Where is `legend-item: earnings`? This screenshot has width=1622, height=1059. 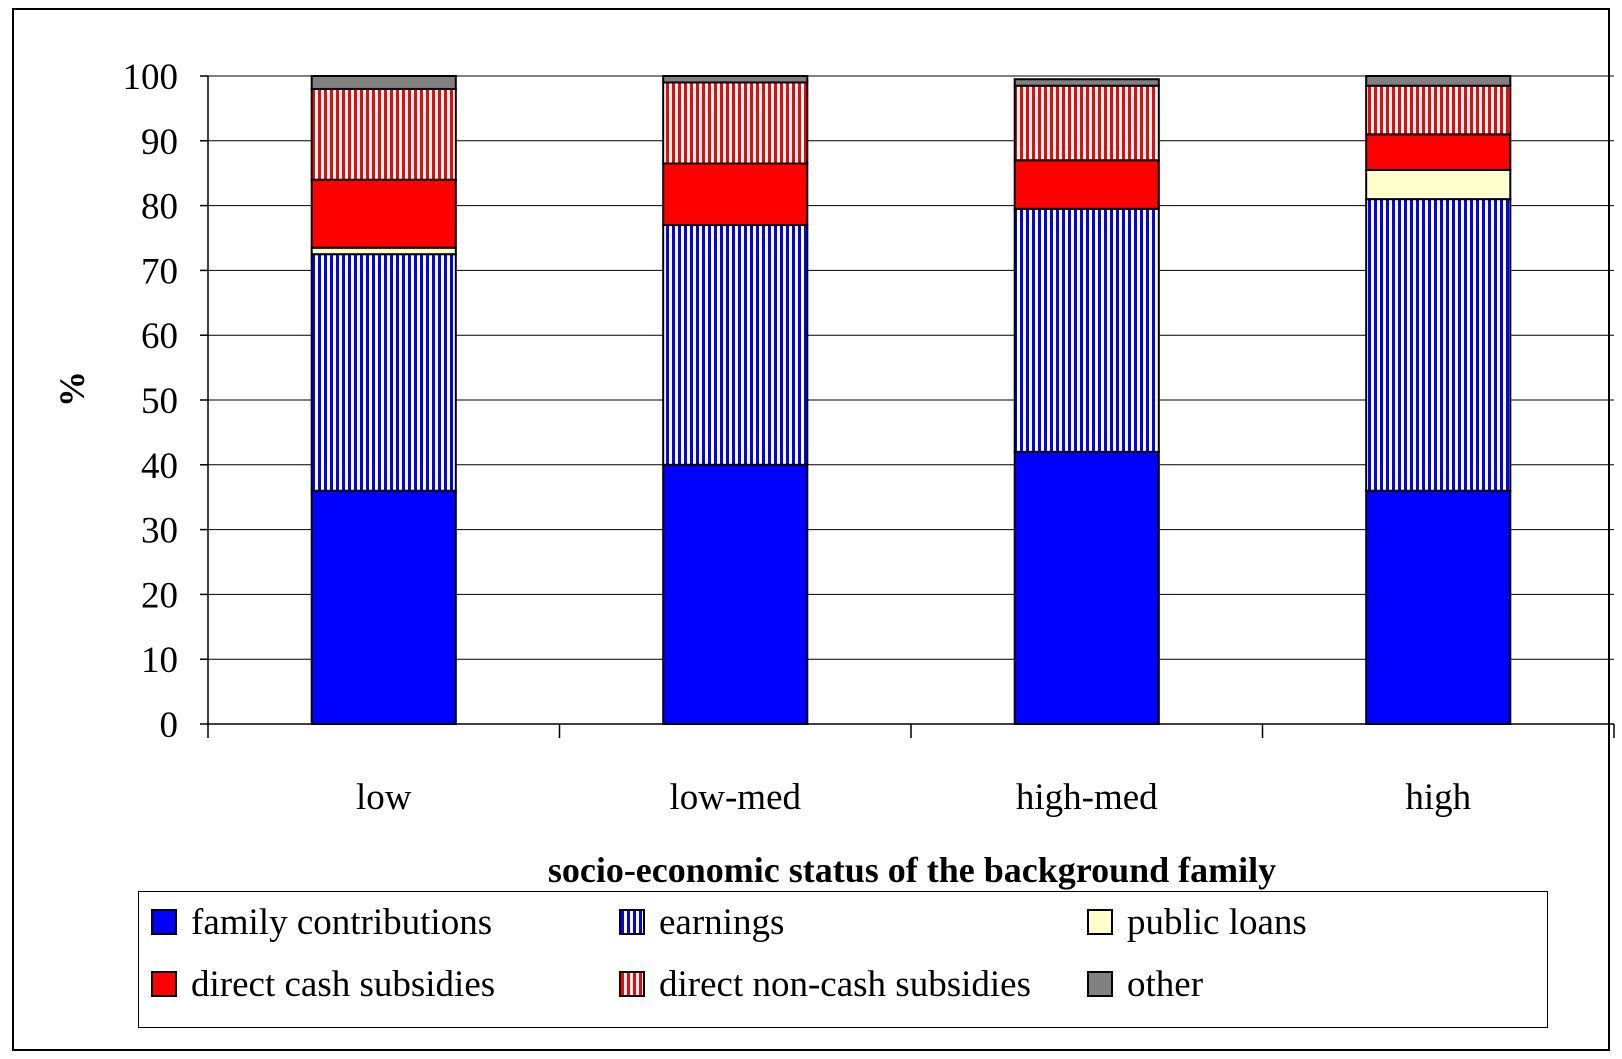 legend-item: earnings is located at coordinates (701, 922).